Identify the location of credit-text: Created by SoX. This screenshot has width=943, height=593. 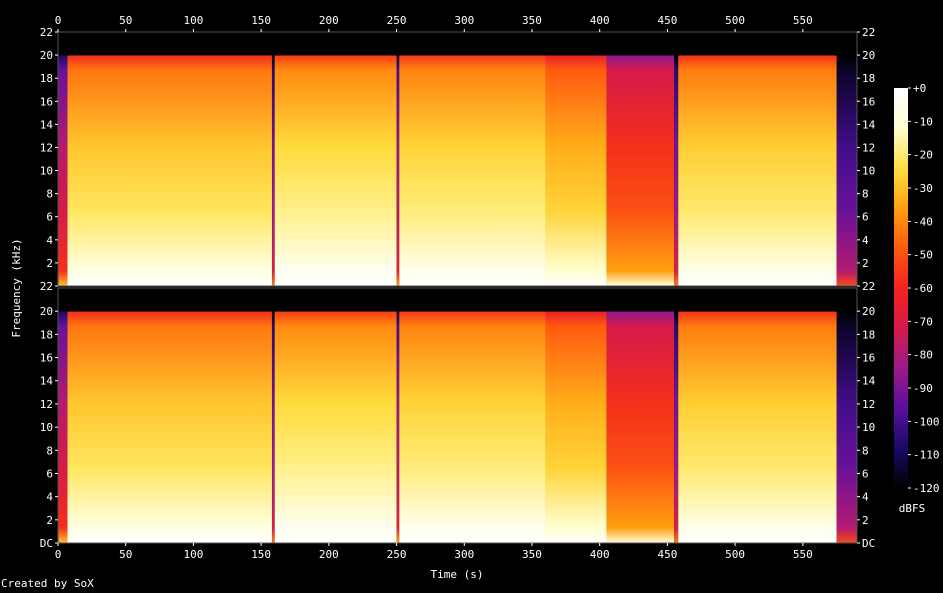
(47, 583).